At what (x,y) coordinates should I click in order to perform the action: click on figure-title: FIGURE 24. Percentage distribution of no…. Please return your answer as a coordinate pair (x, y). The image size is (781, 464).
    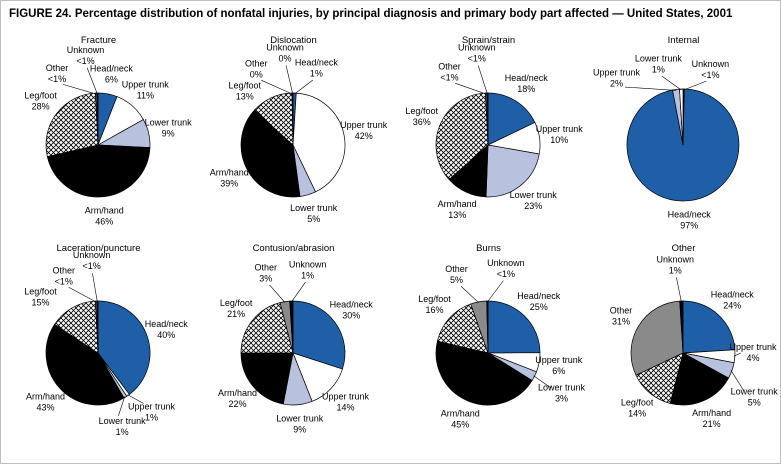
    Looking at the image, I should click on (371, 14).